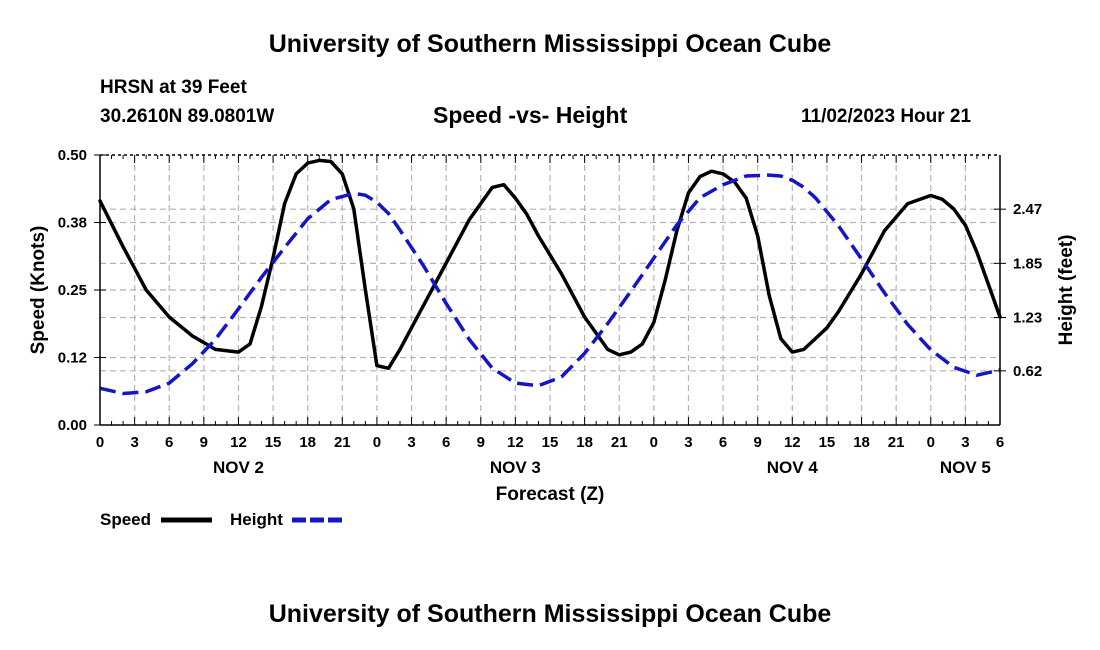  I want to click on y-left-tick-label: 0.25, so click(72, 290).